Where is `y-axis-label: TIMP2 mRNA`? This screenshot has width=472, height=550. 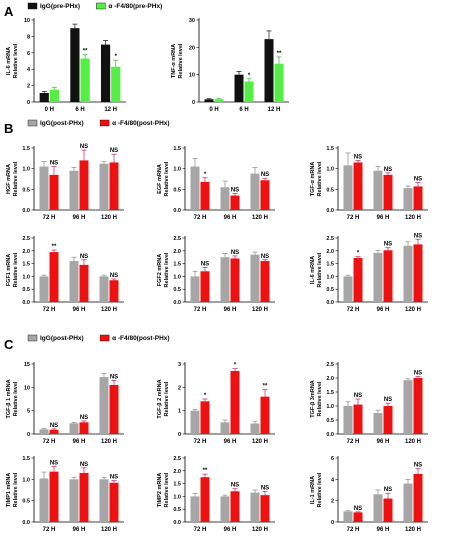 y-axis-label: TIMP2 mRNA is located at coordinates (160, 490).